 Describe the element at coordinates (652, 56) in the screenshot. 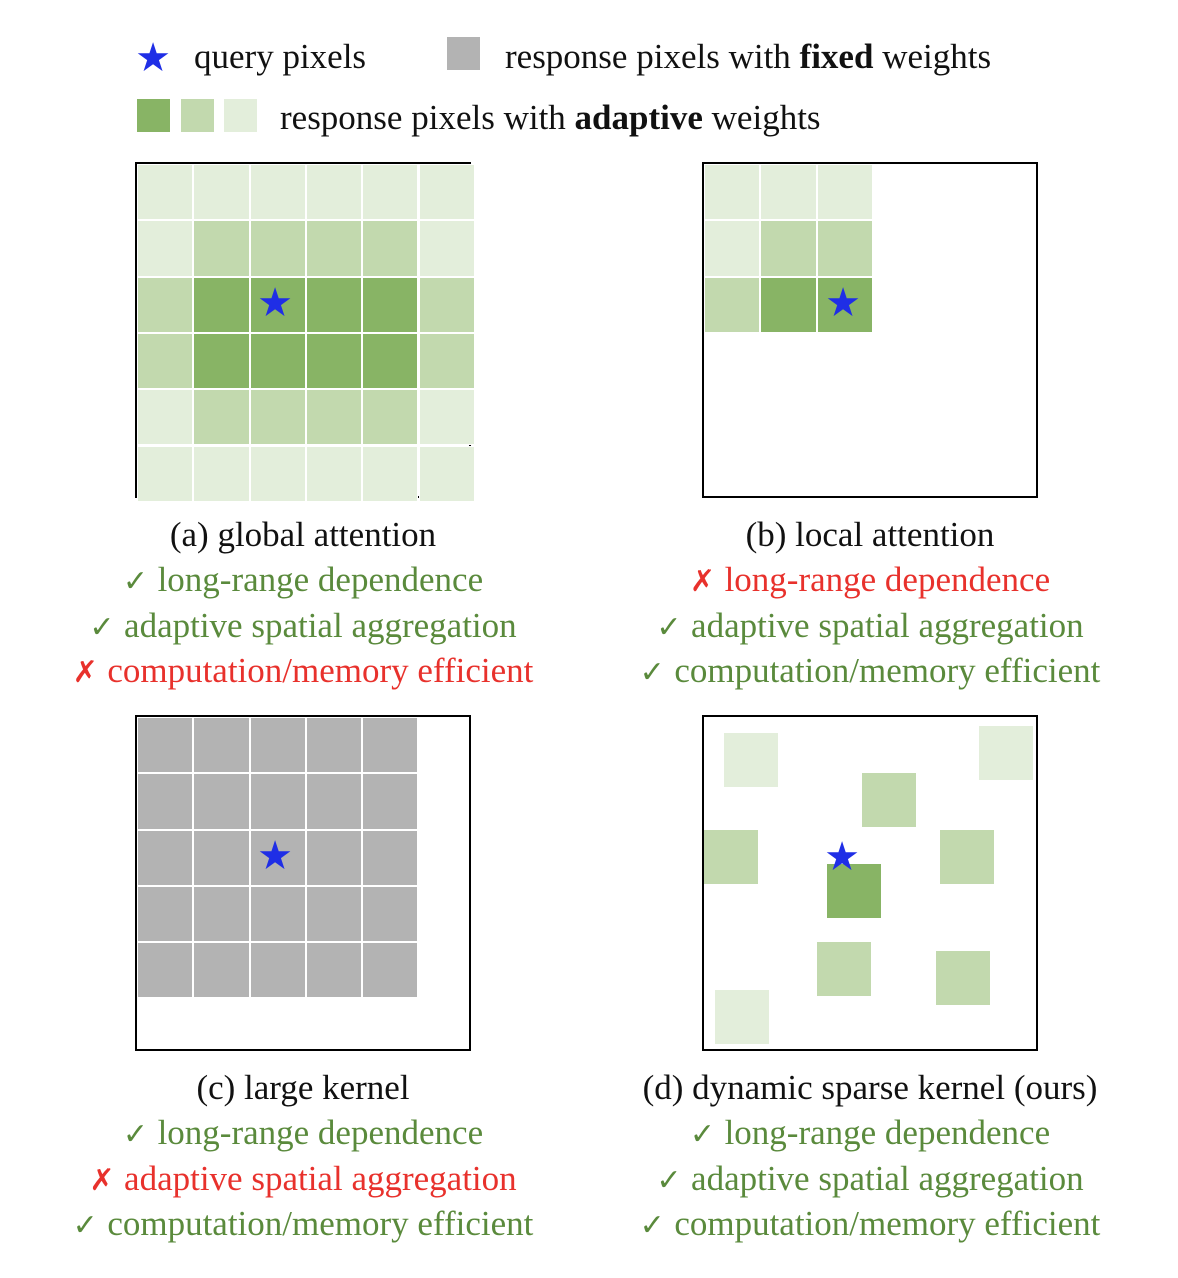

I see `legend-fixed-prefix: response pixels with` at that location.